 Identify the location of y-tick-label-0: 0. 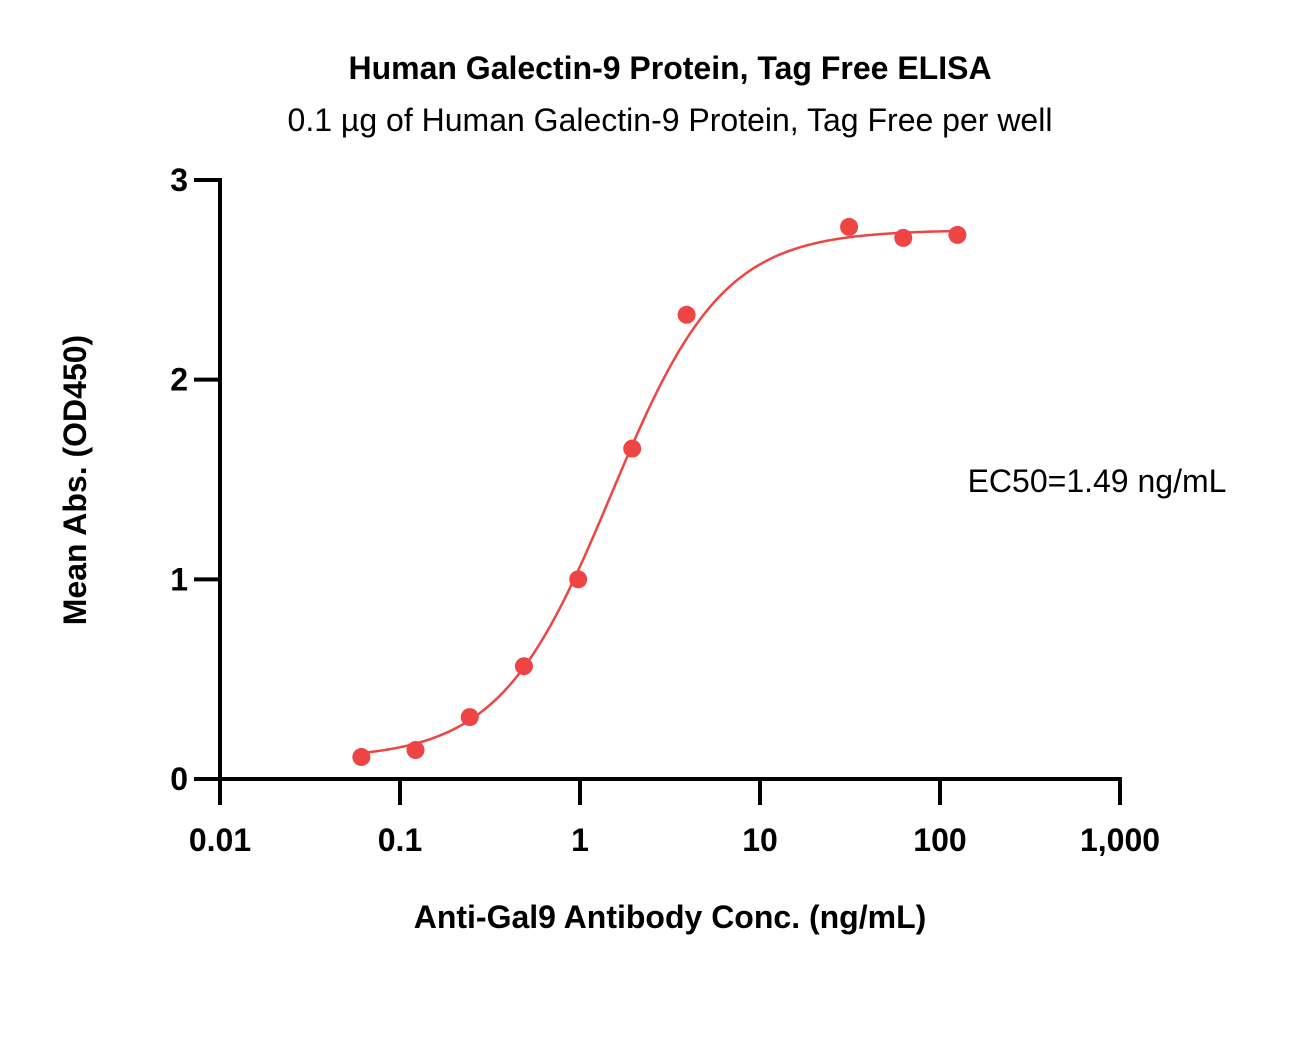
(179, 779).